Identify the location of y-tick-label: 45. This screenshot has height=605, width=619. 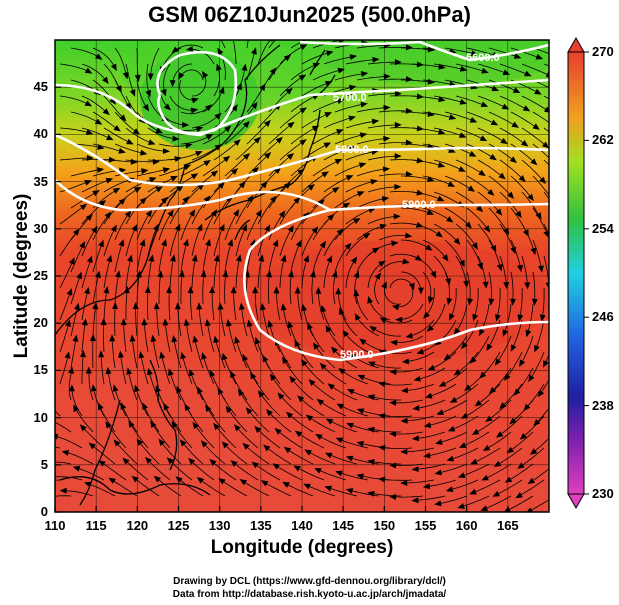
(40, 87).